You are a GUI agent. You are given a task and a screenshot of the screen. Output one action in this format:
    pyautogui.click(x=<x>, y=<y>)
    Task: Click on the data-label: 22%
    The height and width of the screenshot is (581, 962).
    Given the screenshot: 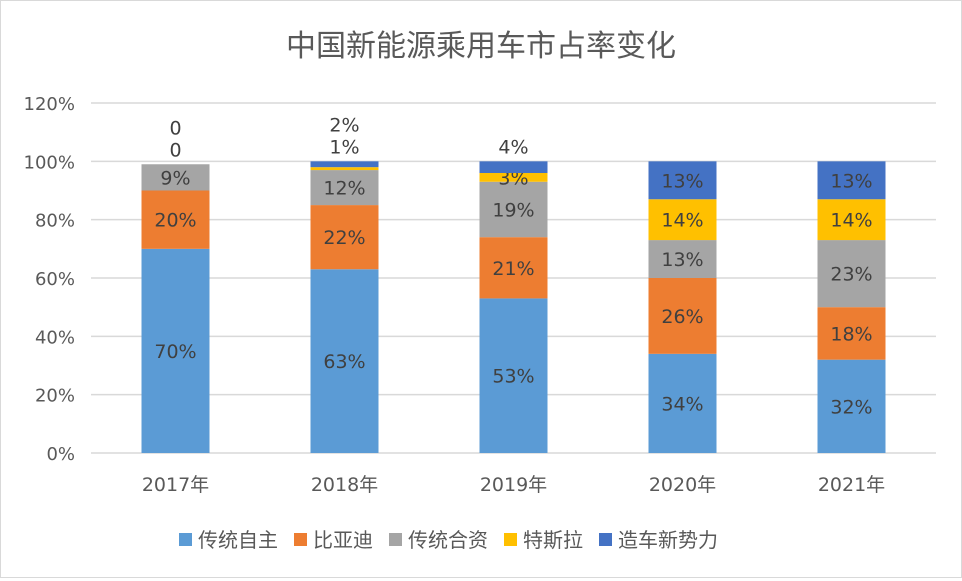 What is the action you would take?
    pyautogui.click(x=344, y=238)
    